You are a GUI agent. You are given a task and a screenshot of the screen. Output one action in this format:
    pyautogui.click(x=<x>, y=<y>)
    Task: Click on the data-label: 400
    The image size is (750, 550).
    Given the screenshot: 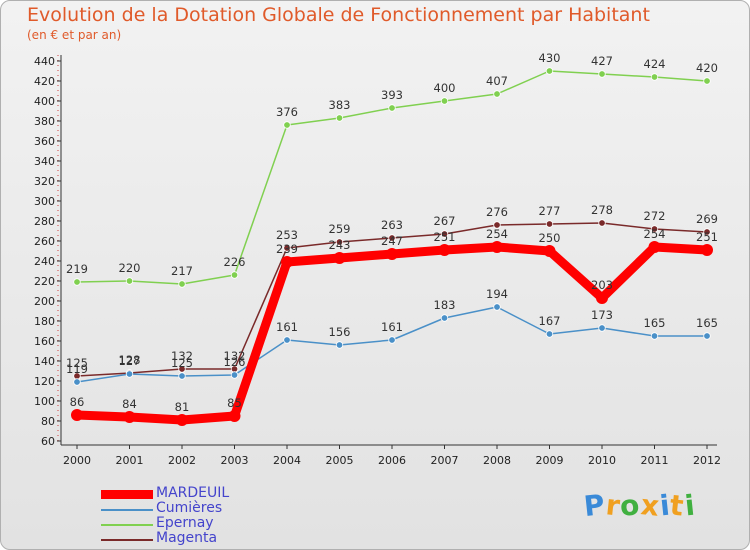 What is the action you would take?
    pyautogui.click(x=445, y=88)
    